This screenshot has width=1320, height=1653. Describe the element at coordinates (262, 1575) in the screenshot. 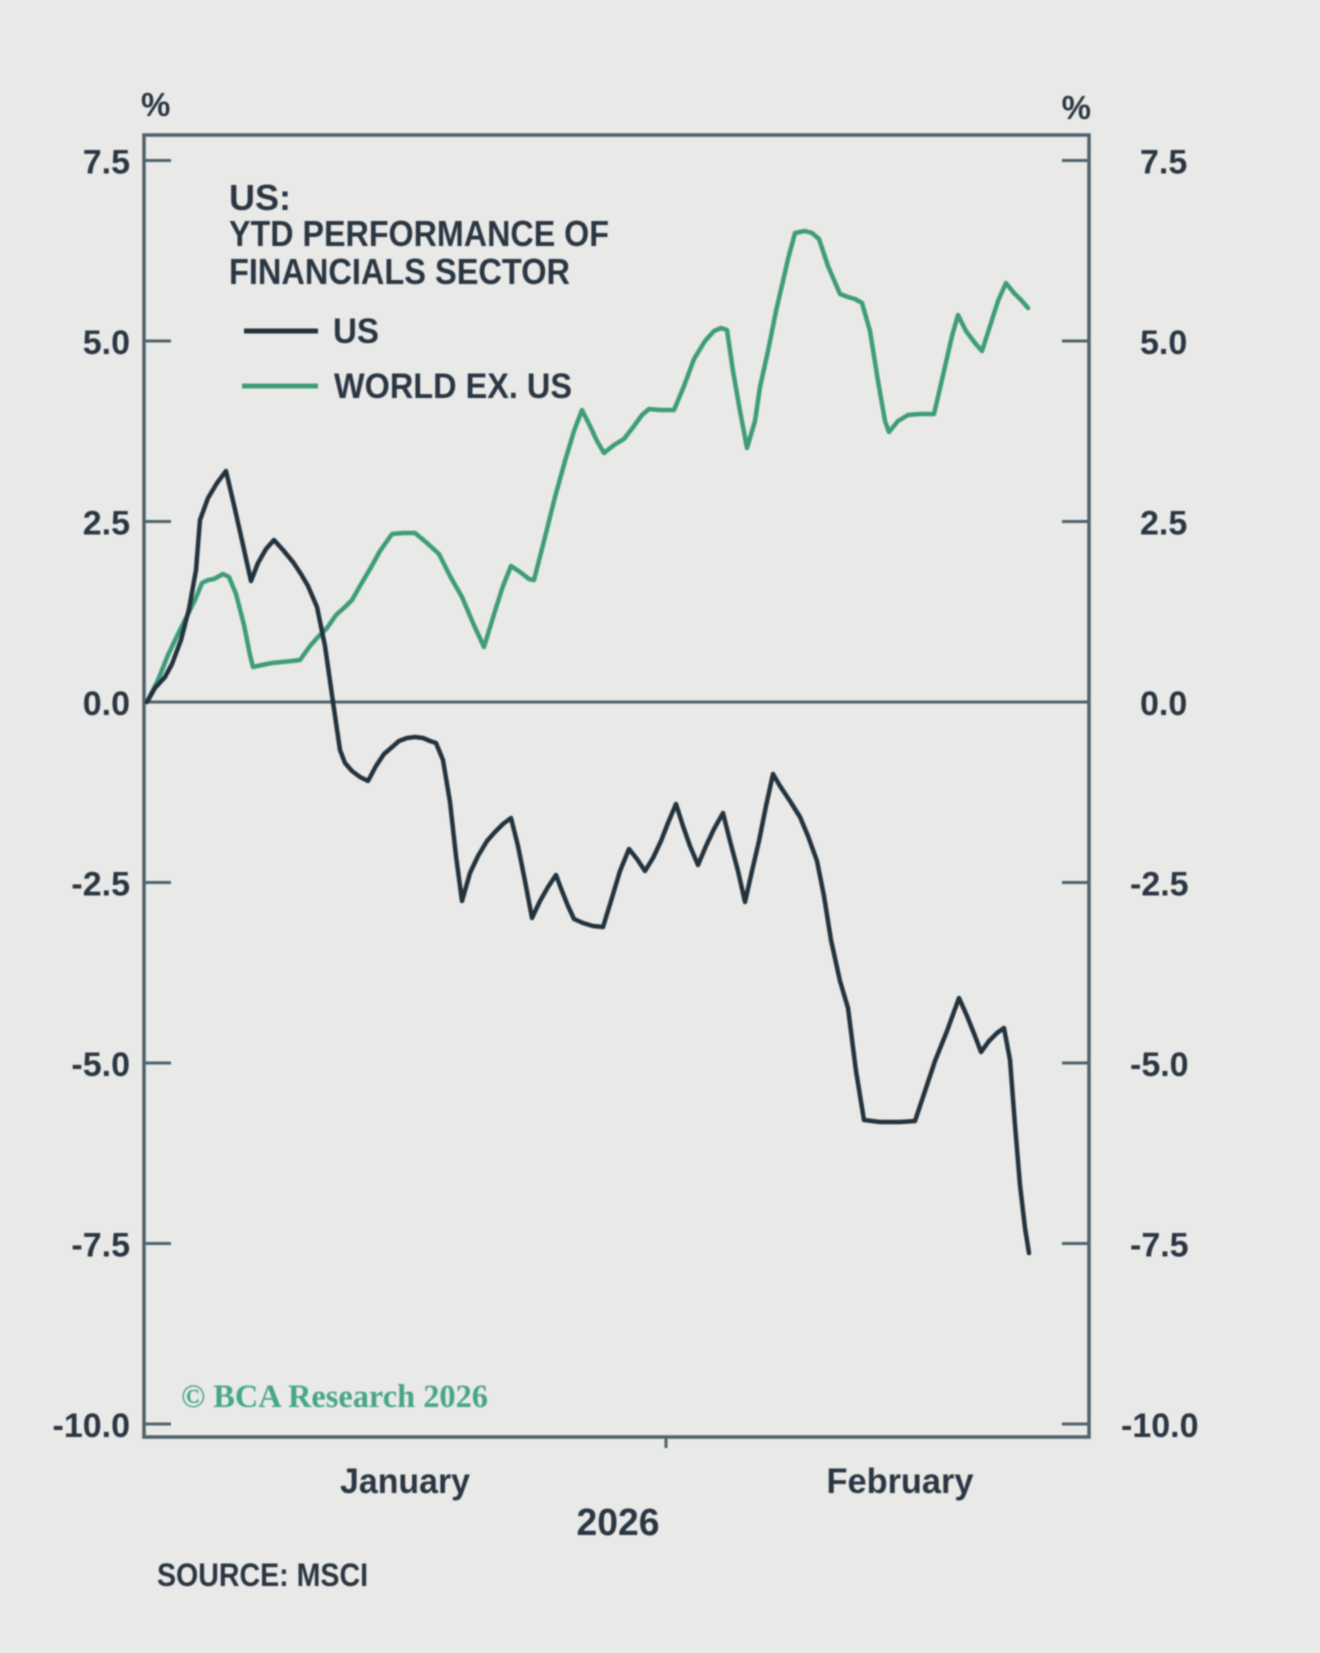

I see `svg-text: SOURCE: MSCI` at that location.